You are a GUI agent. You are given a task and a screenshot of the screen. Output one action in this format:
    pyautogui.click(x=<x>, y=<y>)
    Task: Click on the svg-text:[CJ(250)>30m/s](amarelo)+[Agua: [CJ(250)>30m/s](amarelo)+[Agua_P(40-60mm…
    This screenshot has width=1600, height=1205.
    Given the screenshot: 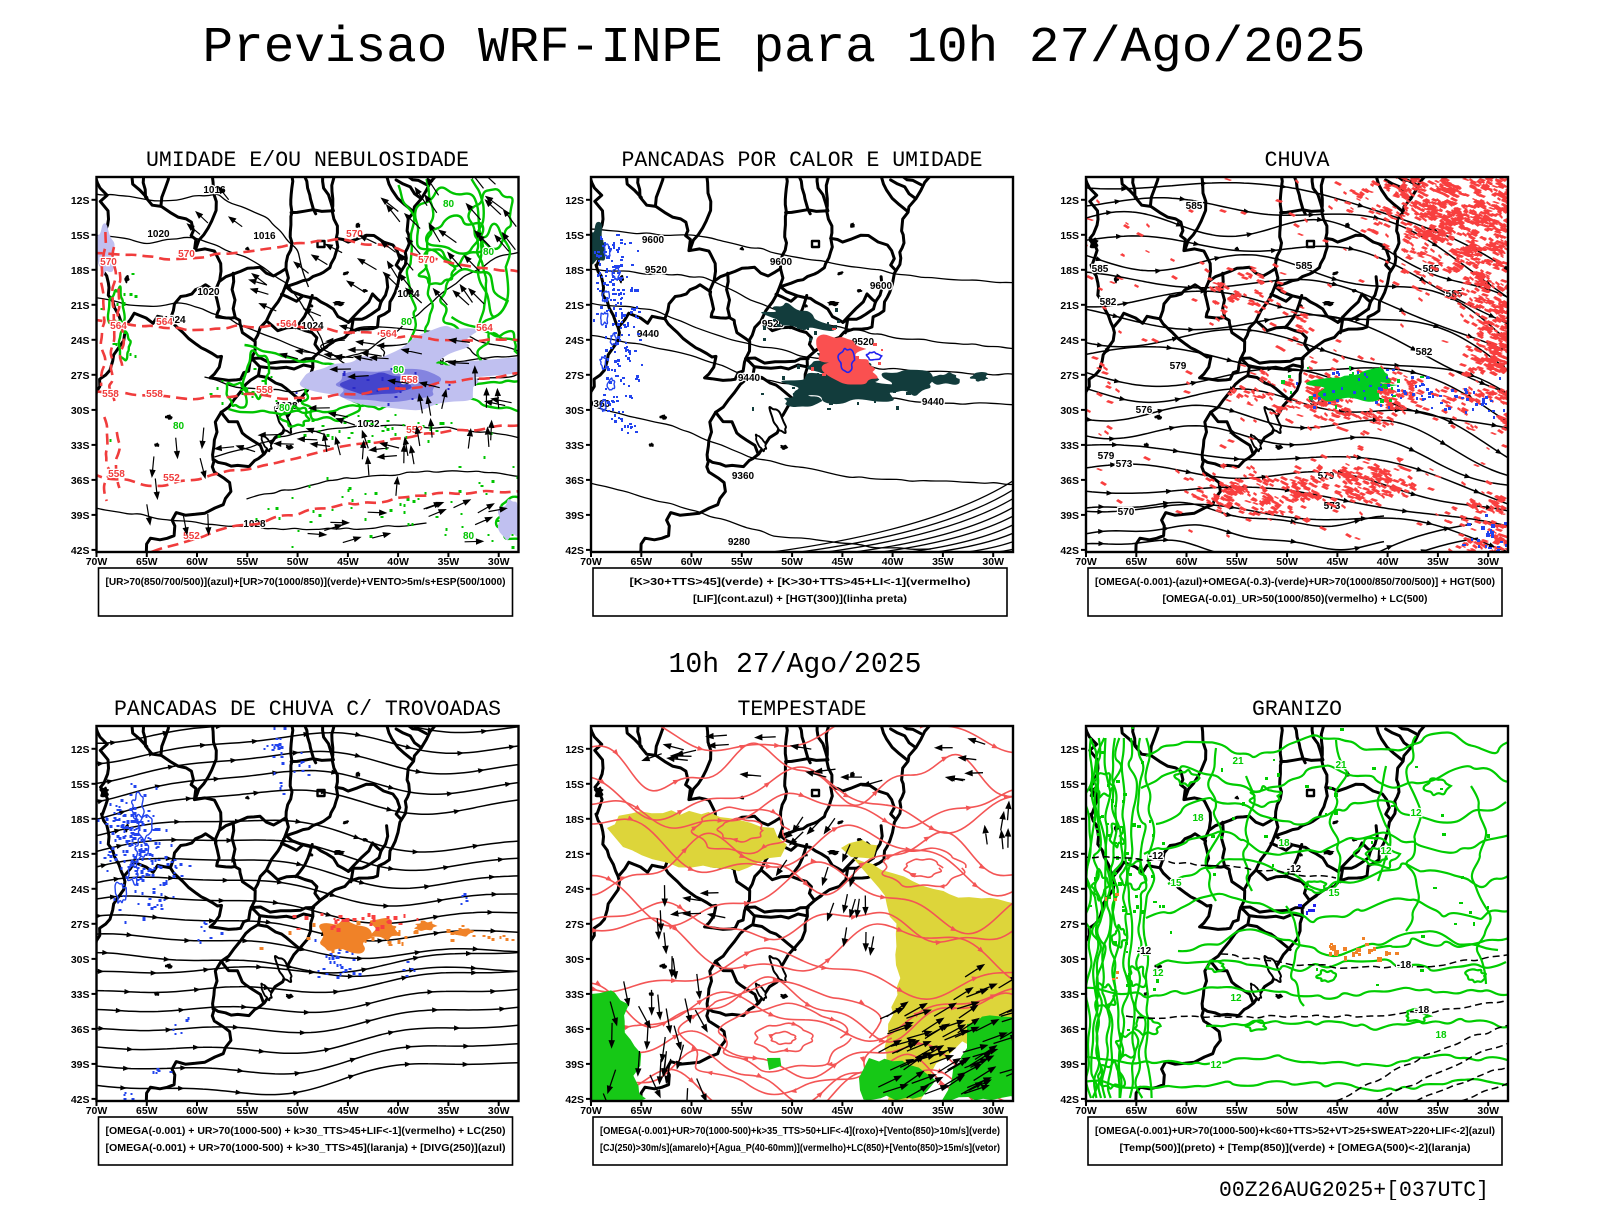 What is the action you would take?
    pyautogui.click(x=800, y=1148)
    